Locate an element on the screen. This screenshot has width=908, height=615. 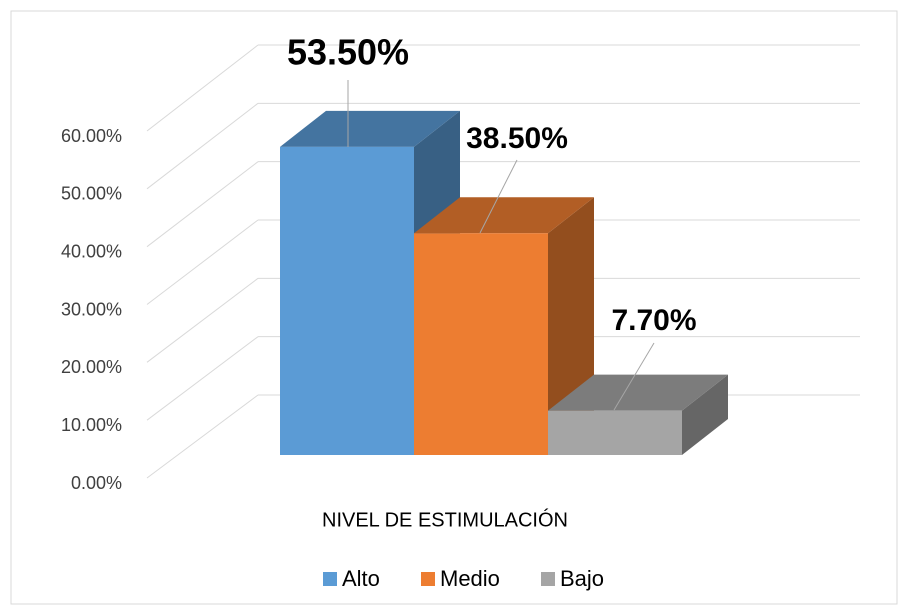
y-tick-label: 40.00% is located at coordinates (91, 251).